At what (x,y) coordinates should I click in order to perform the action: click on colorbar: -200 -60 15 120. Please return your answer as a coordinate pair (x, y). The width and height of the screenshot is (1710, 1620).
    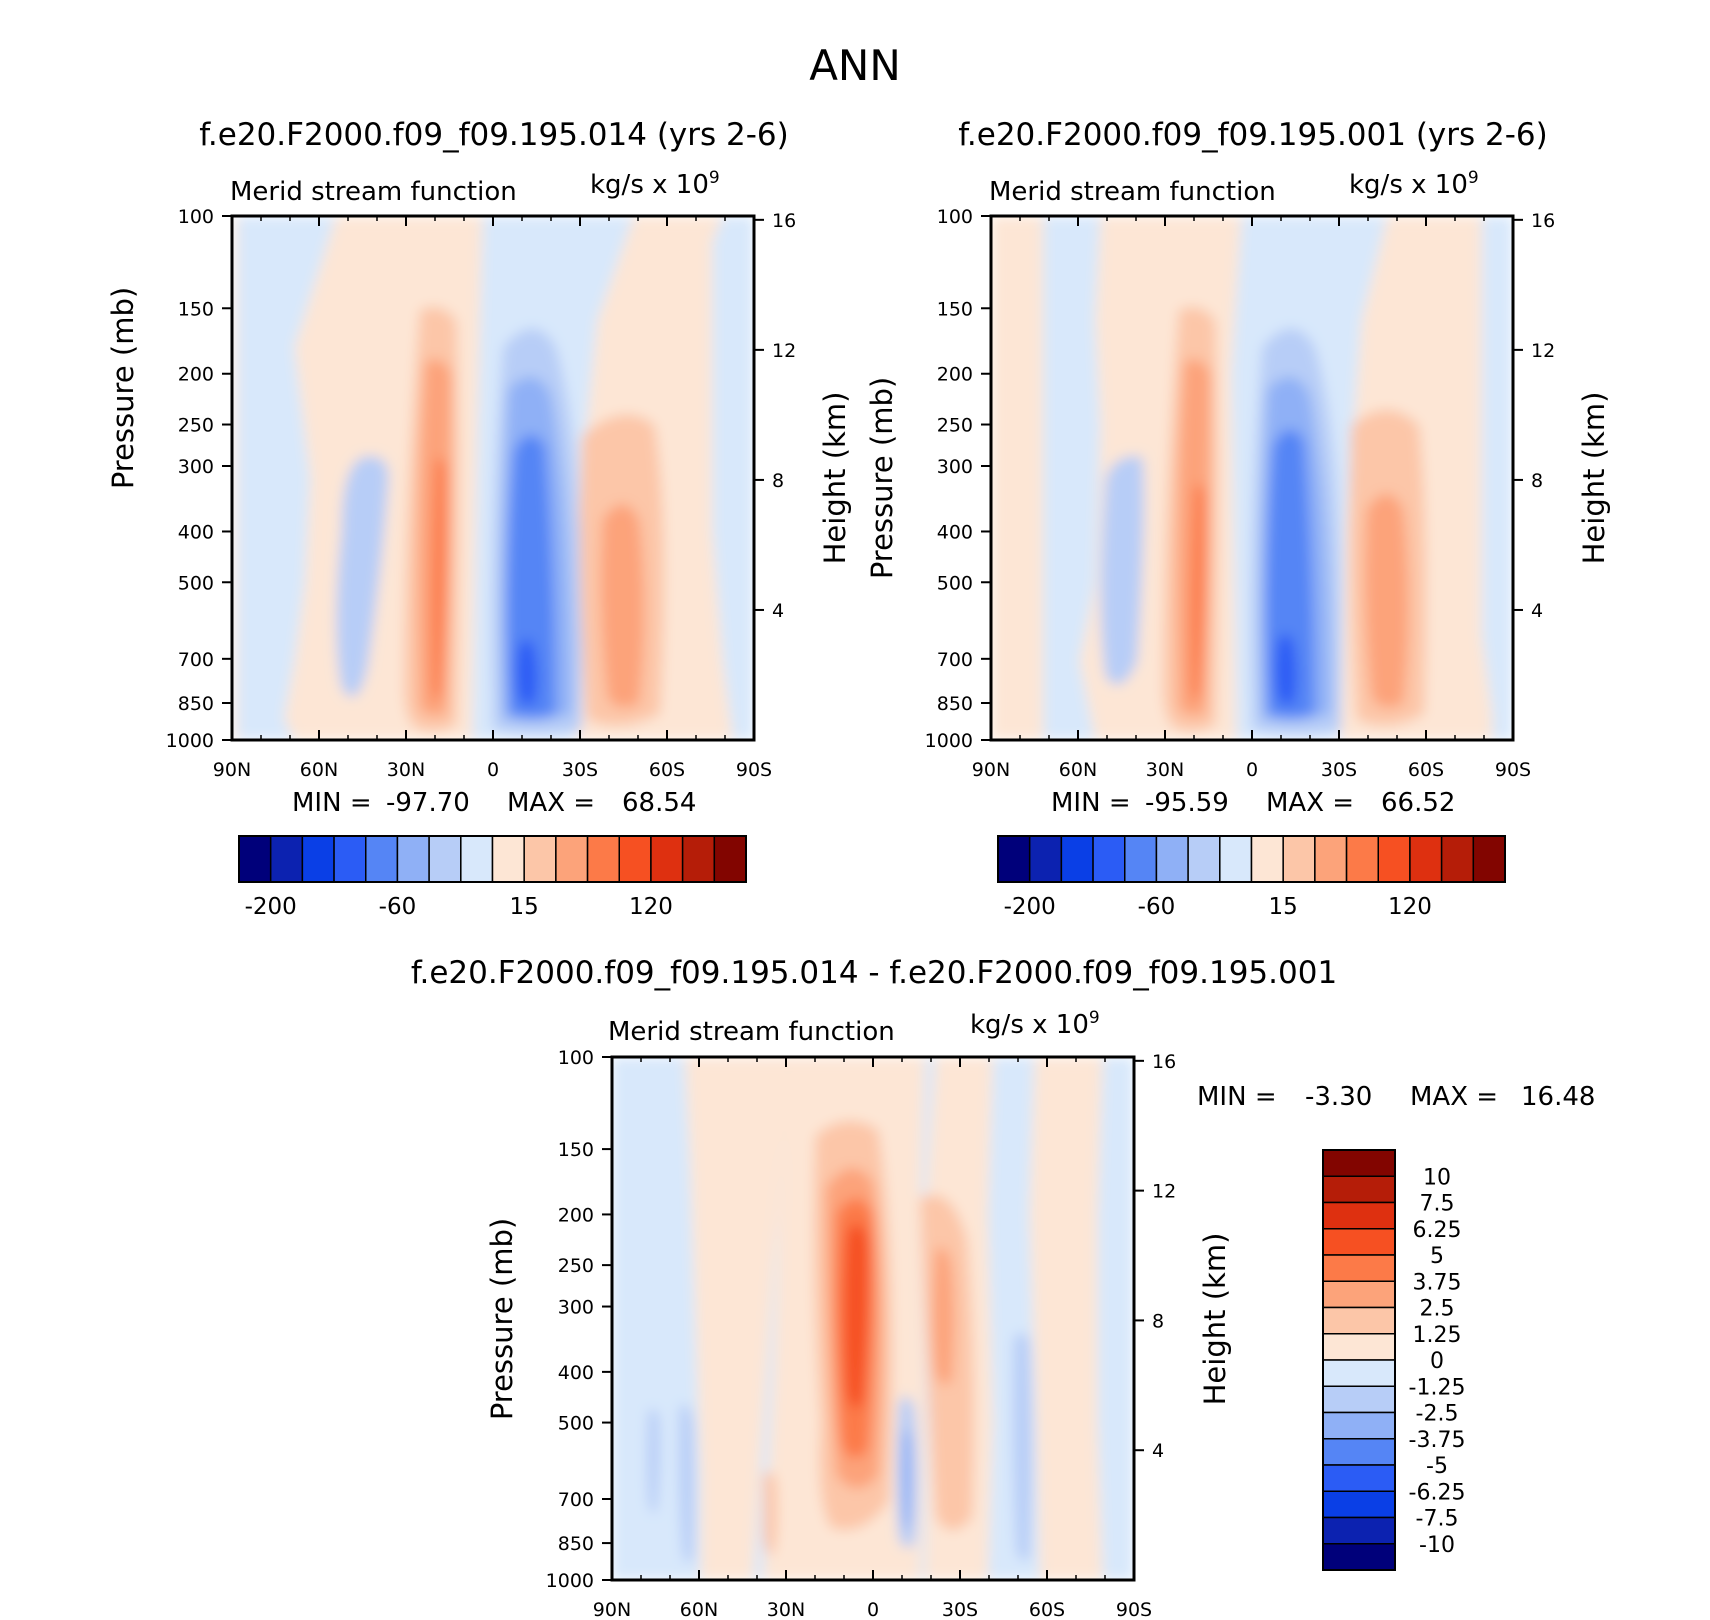
    Looking at the image, I should click on (492, 877).